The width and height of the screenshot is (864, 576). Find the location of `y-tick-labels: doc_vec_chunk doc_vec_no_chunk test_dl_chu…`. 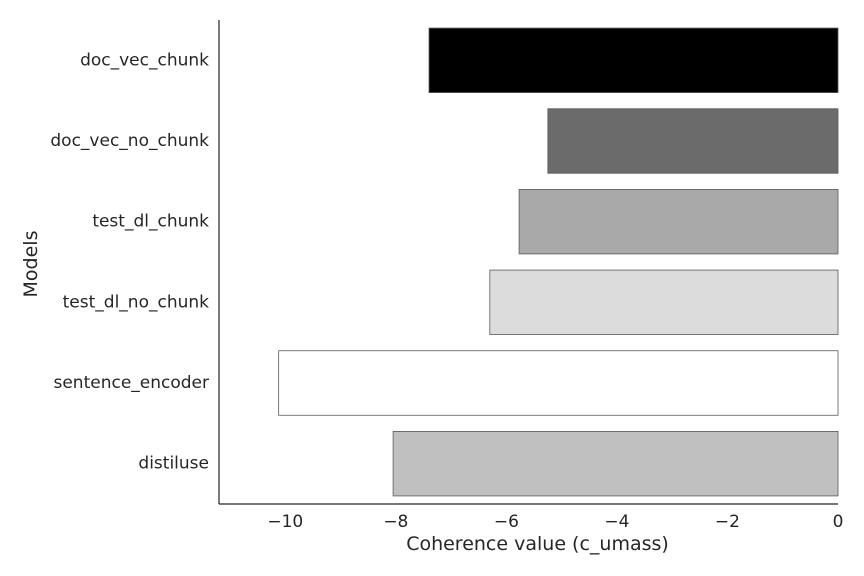

y-tick-labels: doc_vec_chunk doc_vec_no_chunk test_dl_chu… is located at coordinates (129, 261).